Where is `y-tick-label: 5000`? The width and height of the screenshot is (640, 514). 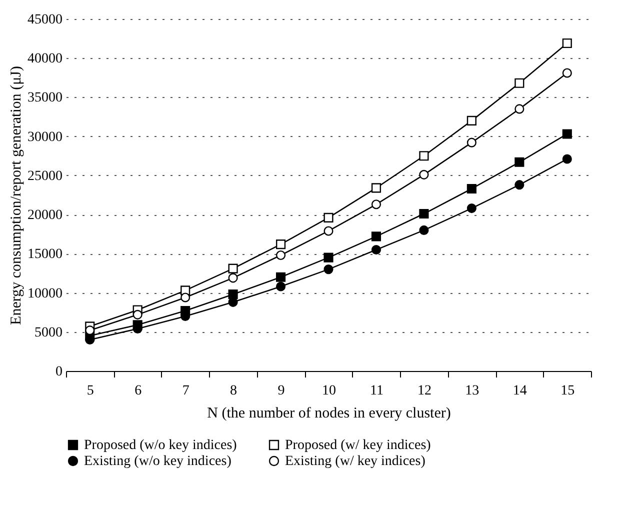
y-tick-label: 5000 is located at coordinates (48, 332).